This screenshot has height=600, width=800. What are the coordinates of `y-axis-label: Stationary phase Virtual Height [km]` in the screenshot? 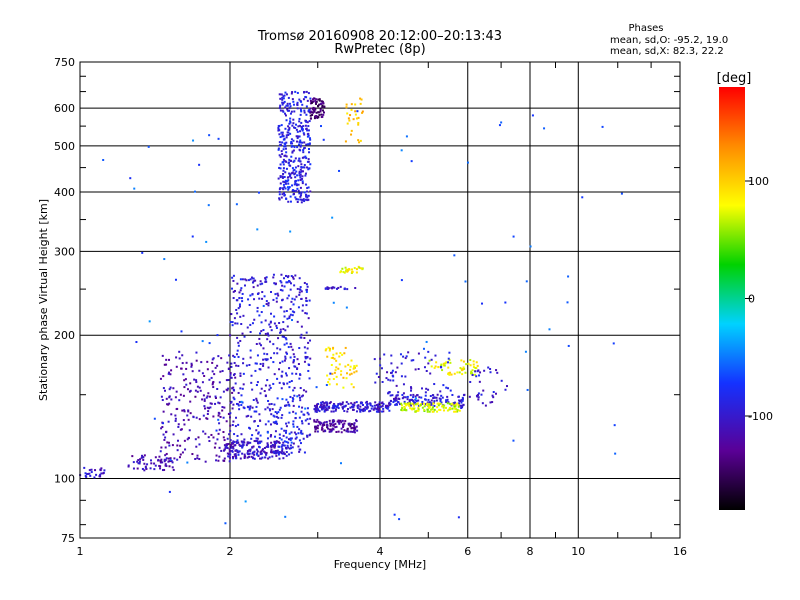 It's located at (43, 300).